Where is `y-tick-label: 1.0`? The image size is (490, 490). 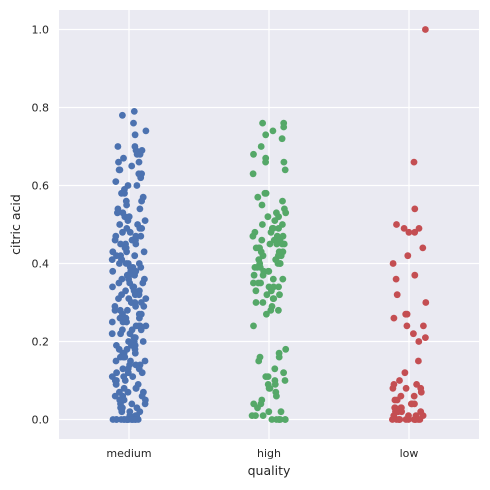 y-tick-label: 1.0 is located at coordinates (41, 30).